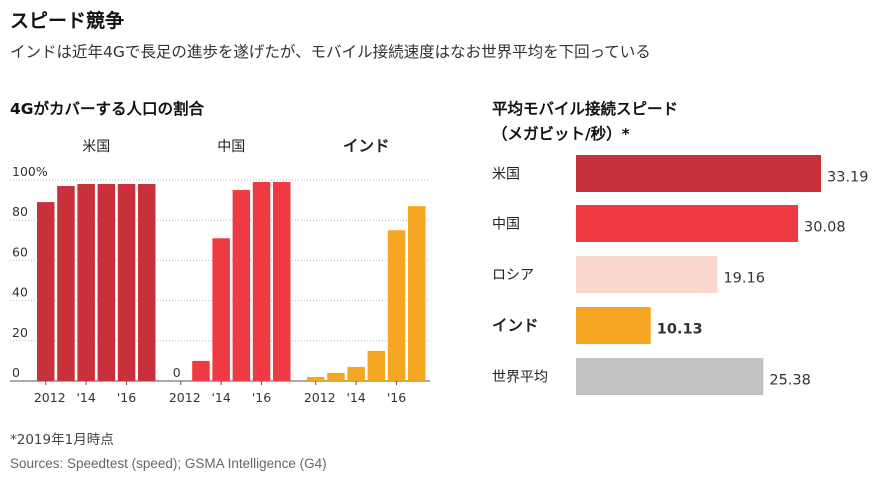 This screenshot has width=874, height=477. Describe the element at coordinates (201, 370) in the screenshot. I see `bar-中国-2013` at that location.